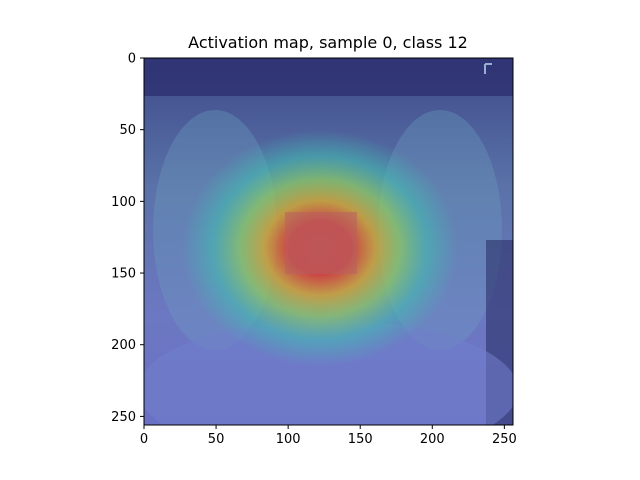 Image resolution: width=640 pixels, height=480 pixels. I want to click on diaphragm-region, so click(328, 372).